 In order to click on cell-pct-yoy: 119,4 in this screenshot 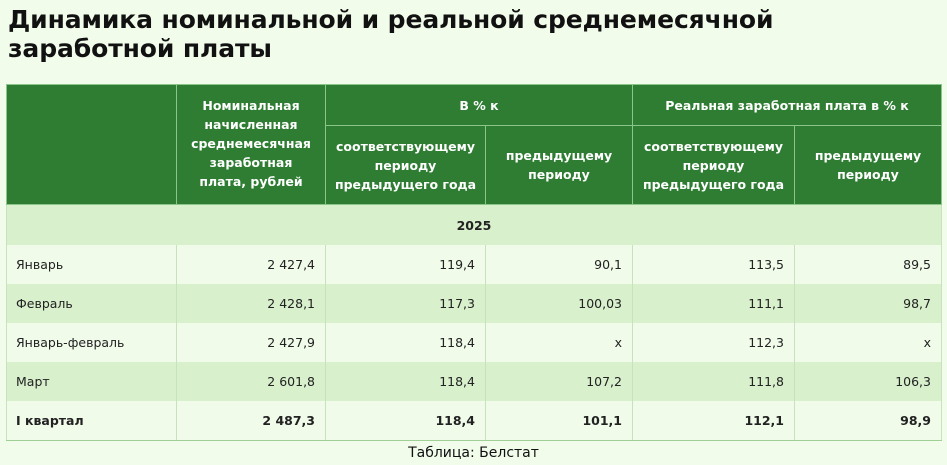, I will do `click(405, 264)`.